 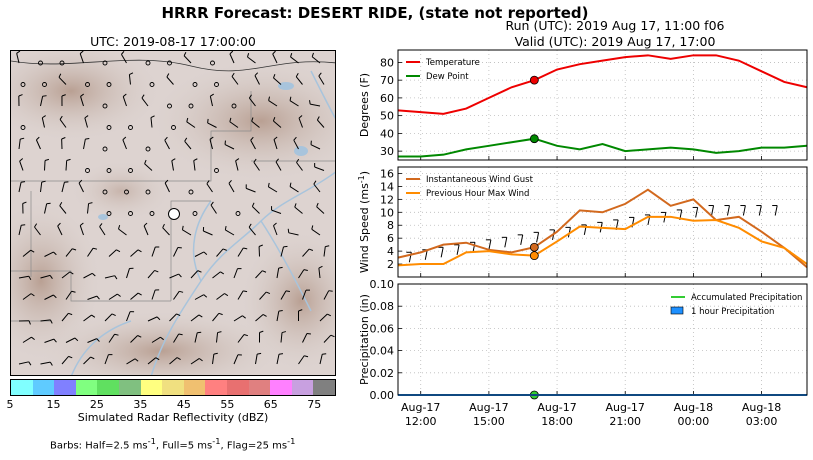 I want to click on lakes, so click(x=203, y=151).